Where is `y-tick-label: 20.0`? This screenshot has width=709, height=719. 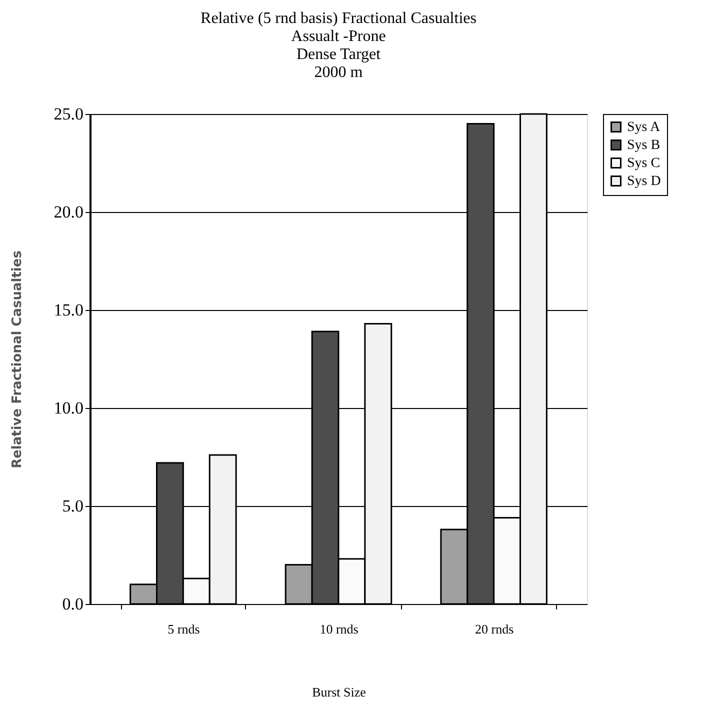 y-tick-label: 20.0 is located at coordinates (69, 212).